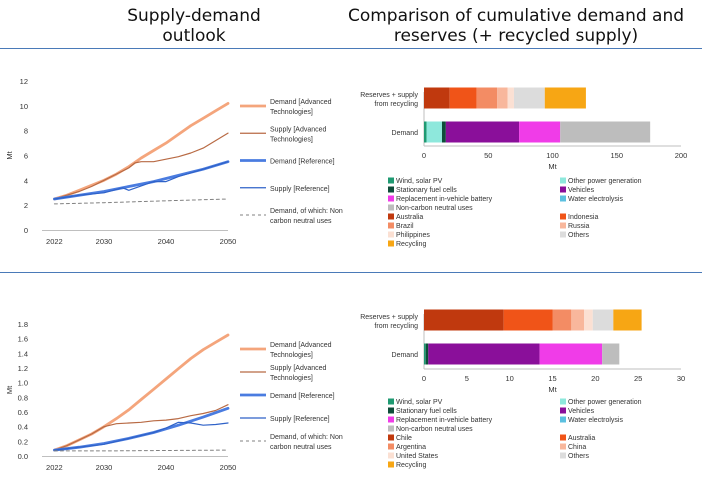 This screenshot has height=487, width=702. Describe the element at coordinates (581, 411) in the screenshot. I see `legend-item-label: Vehicles` at that location.